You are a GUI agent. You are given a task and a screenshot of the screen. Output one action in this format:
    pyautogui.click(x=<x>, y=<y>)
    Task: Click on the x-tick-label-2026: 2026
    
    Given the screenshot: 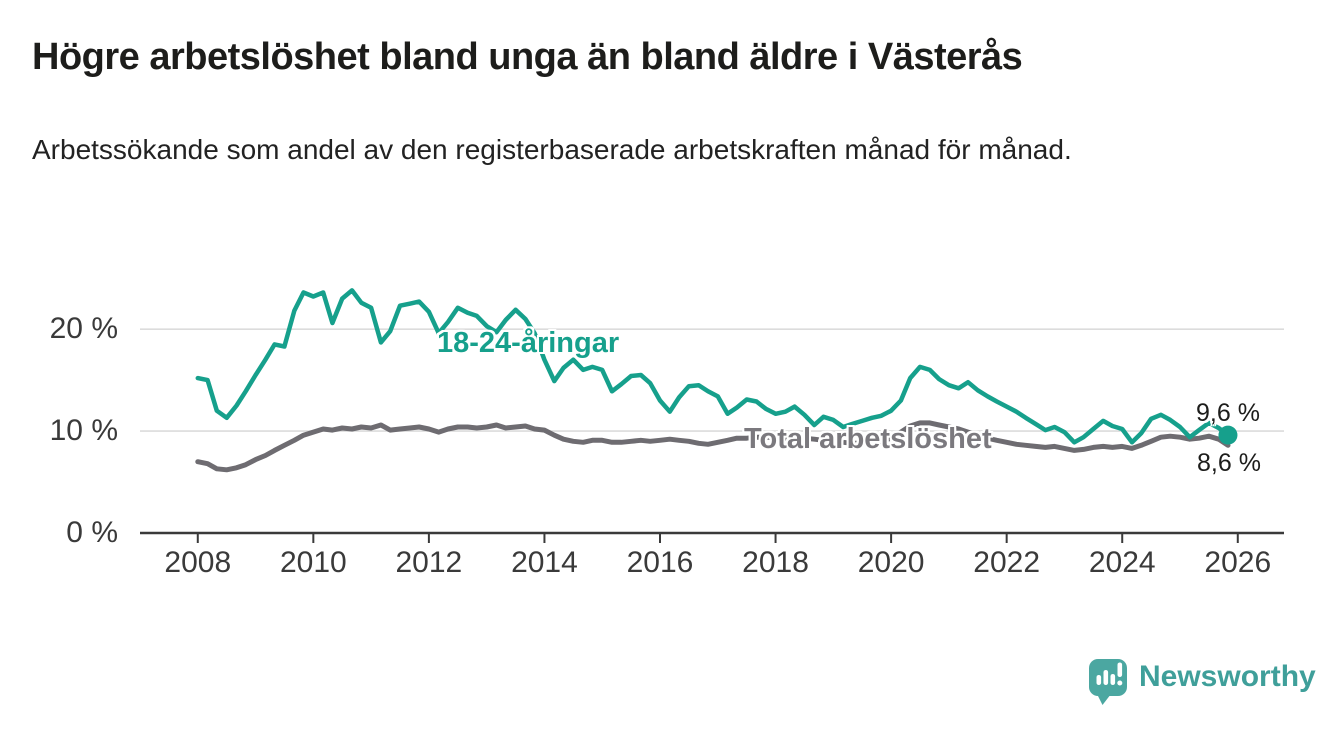 What is the action you would take?
    pyautogui.click(x=1238, y=562)
    